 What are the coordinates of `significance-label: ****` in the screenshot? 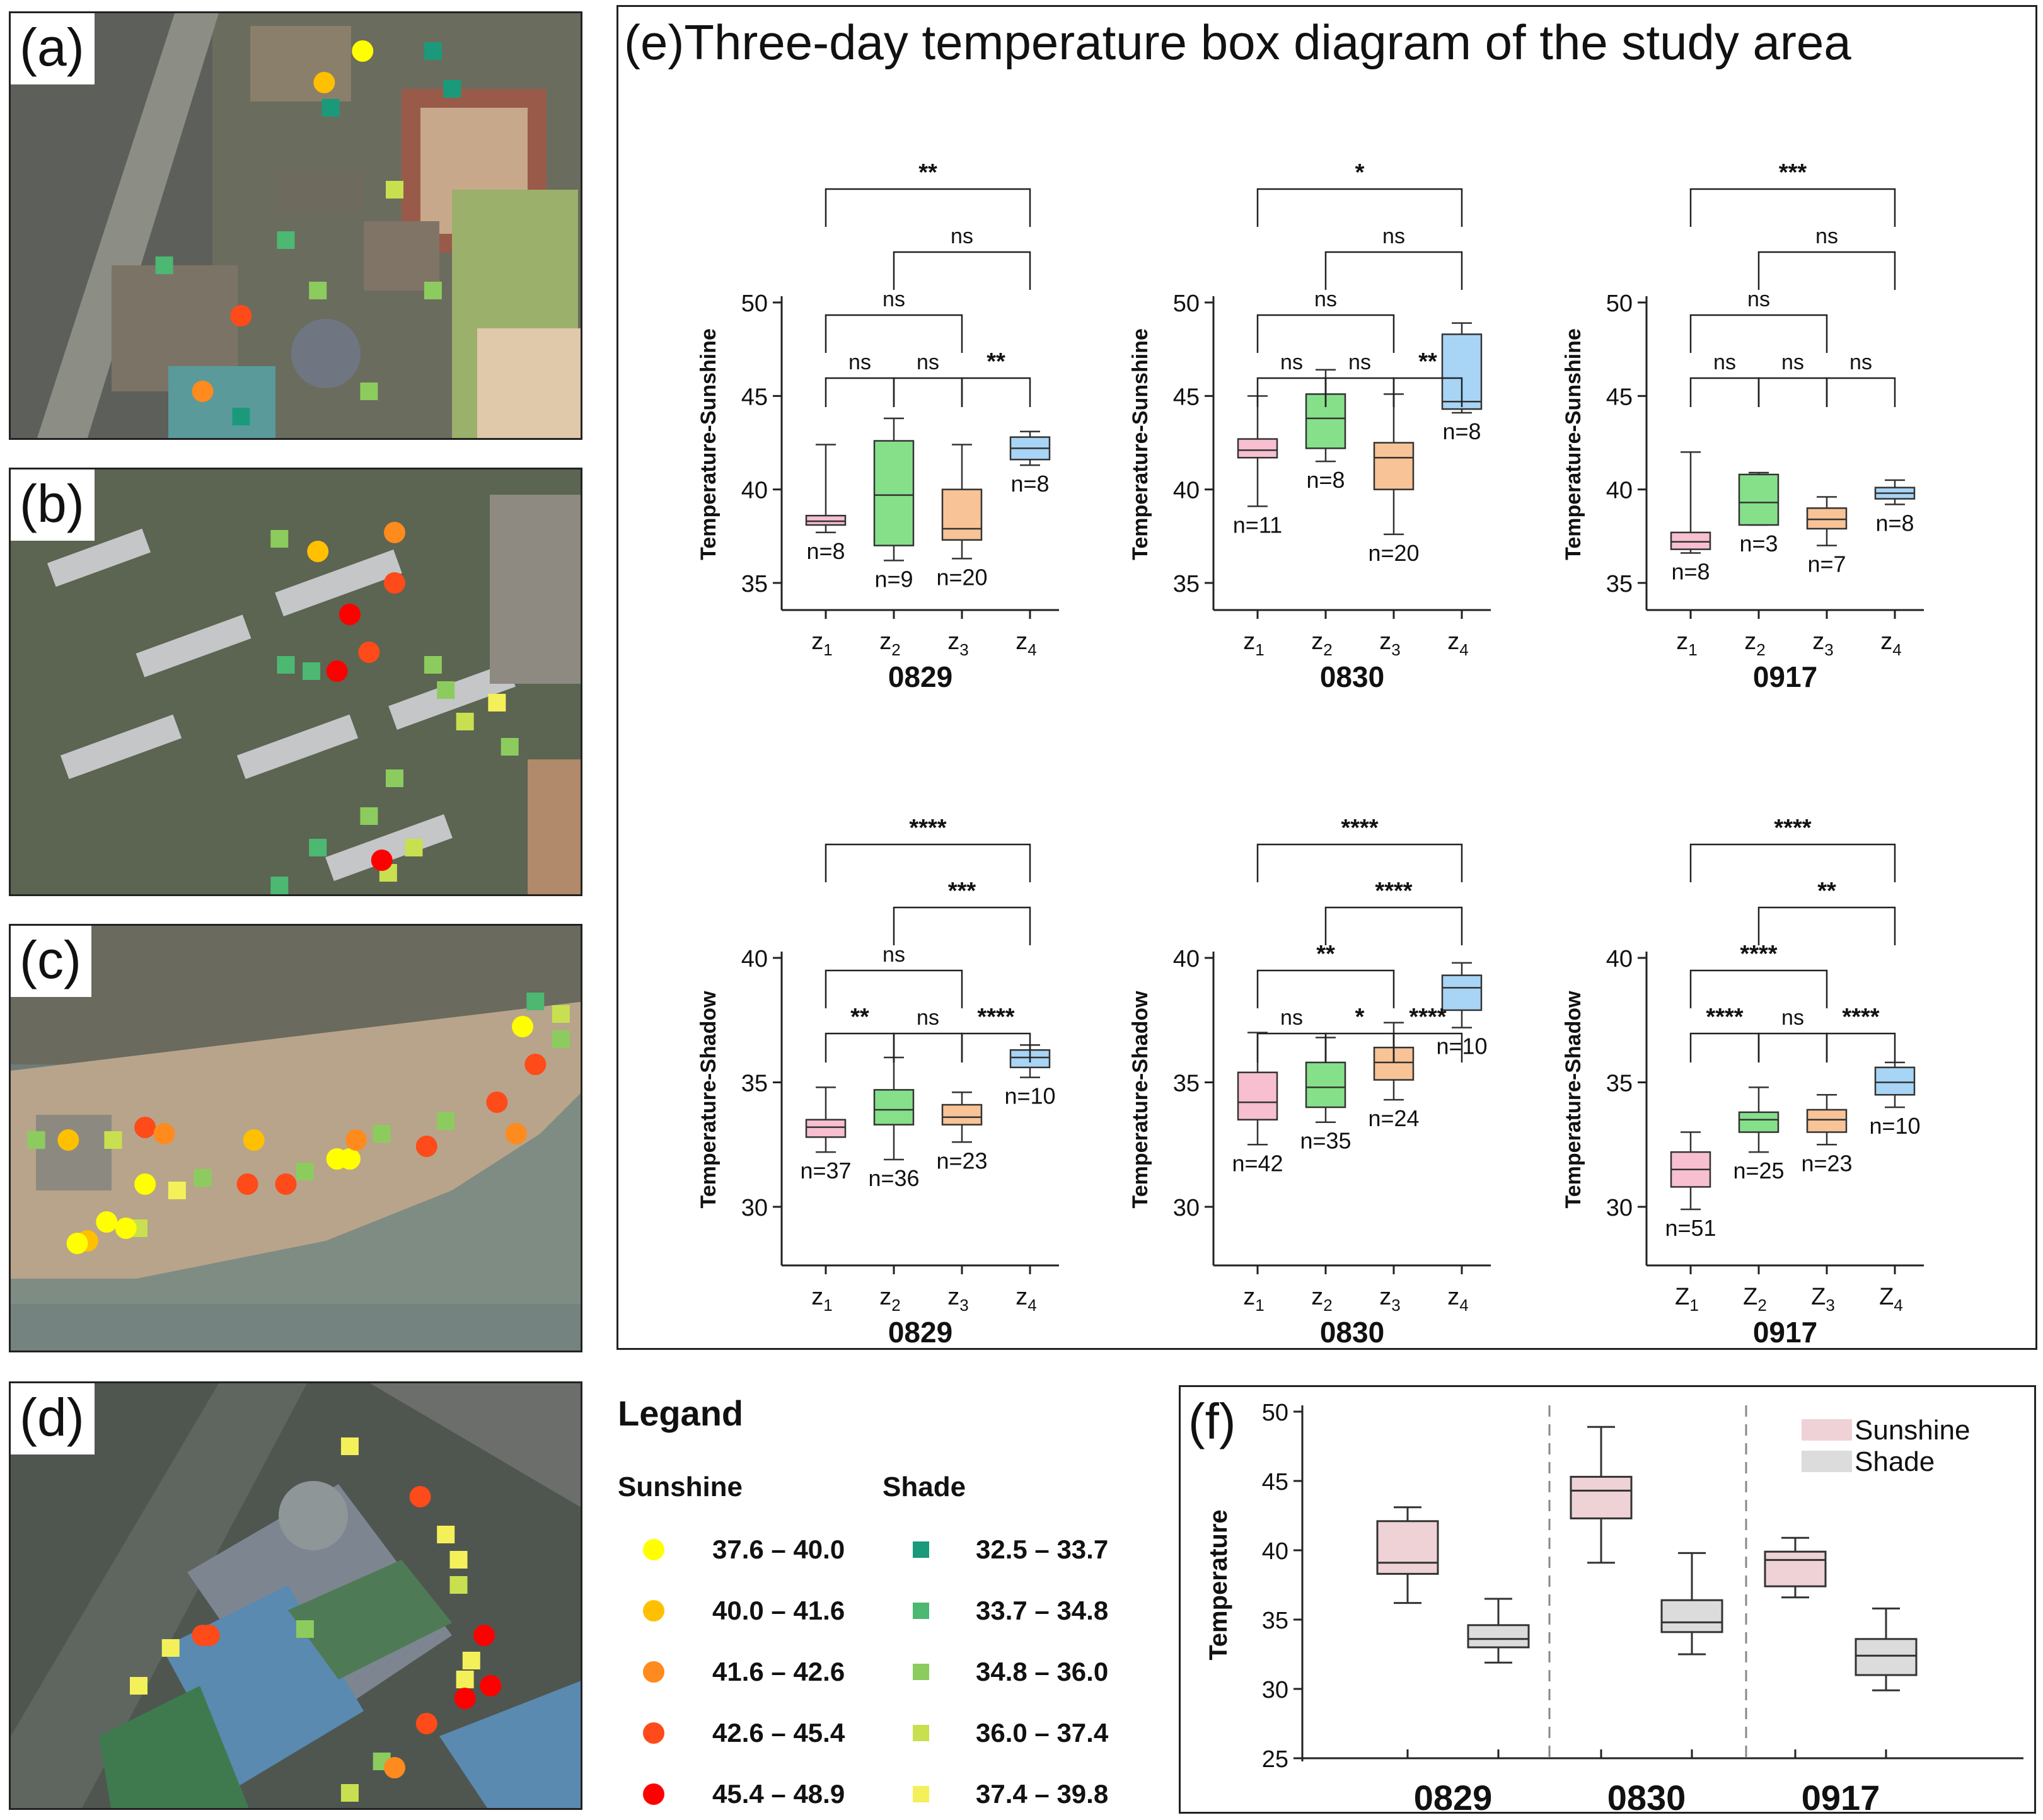 It's located at (1427, 1017).